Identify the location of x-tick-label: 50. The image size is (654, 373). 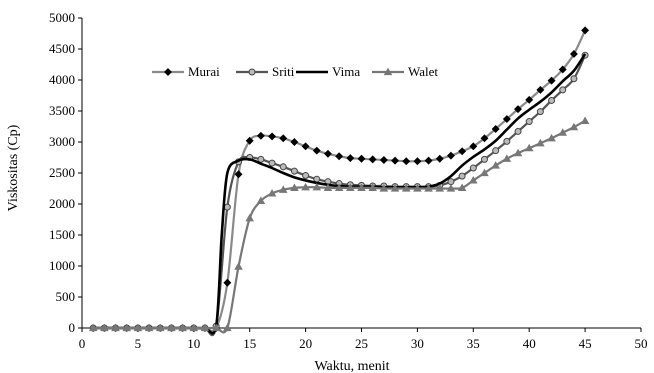
(641, 343).